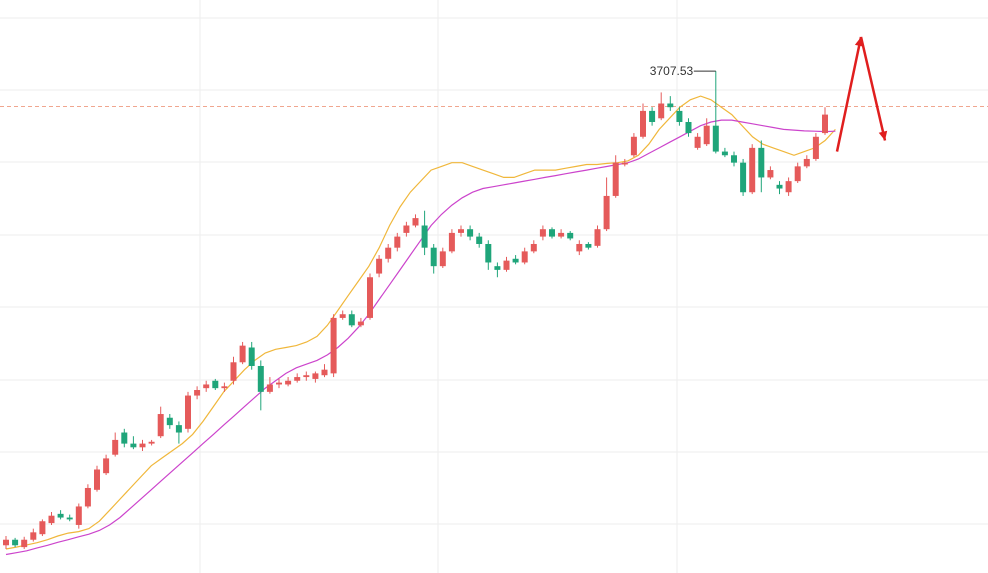 The height and width of the screenshot is (573, 988). What do you see at coordinates (883, 135) in the screenshot?
I see `forecast-arrowhead` at bounding box center [883, 135].